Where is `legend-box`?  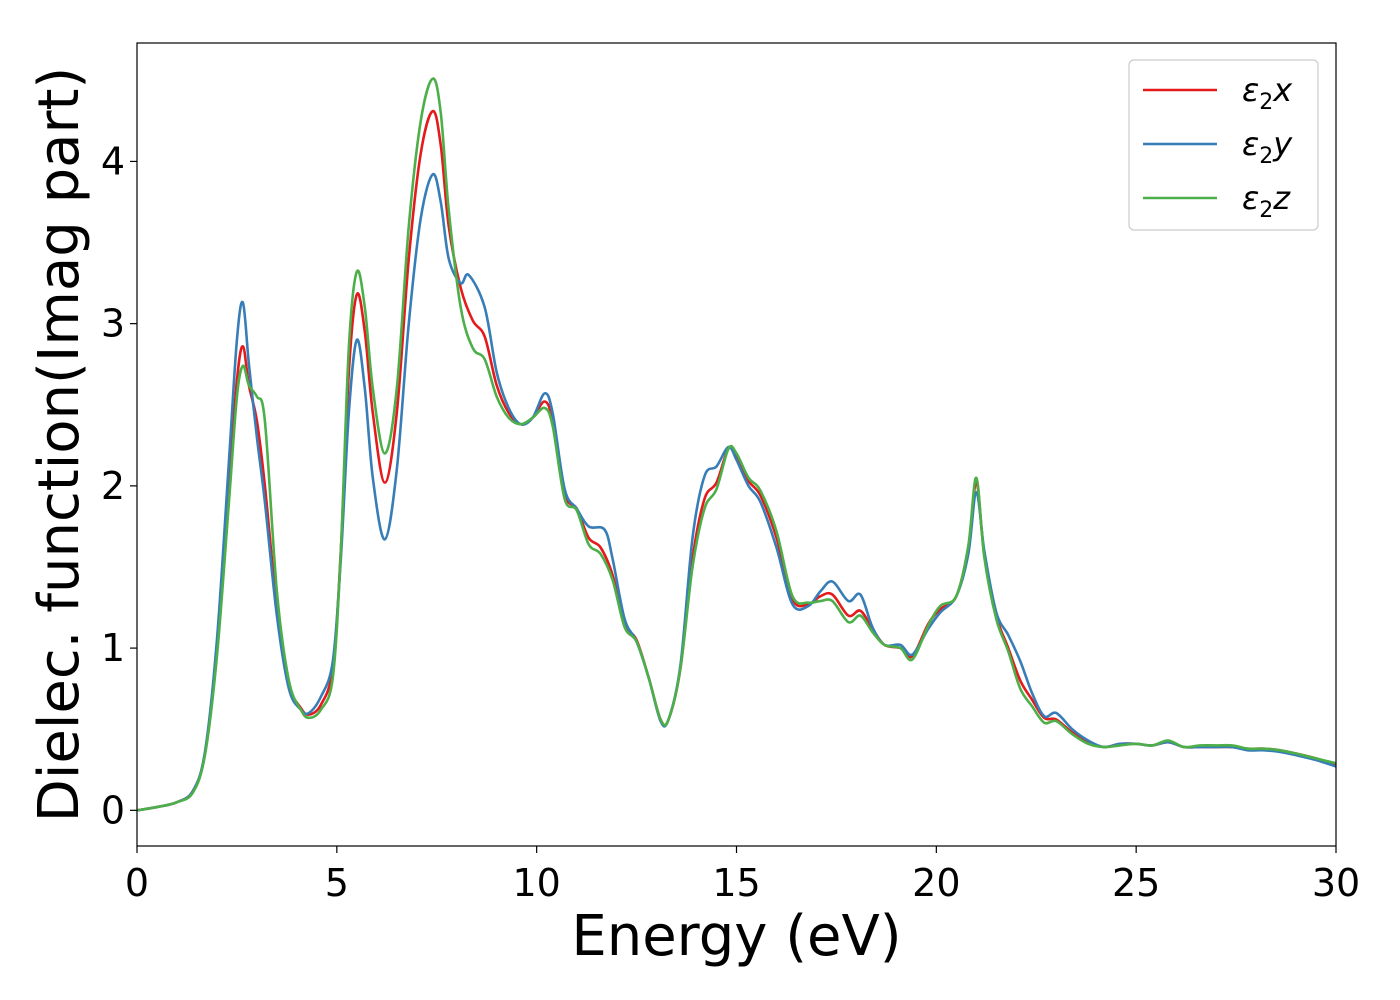
legend-box is located at coordinates (1223, 145).